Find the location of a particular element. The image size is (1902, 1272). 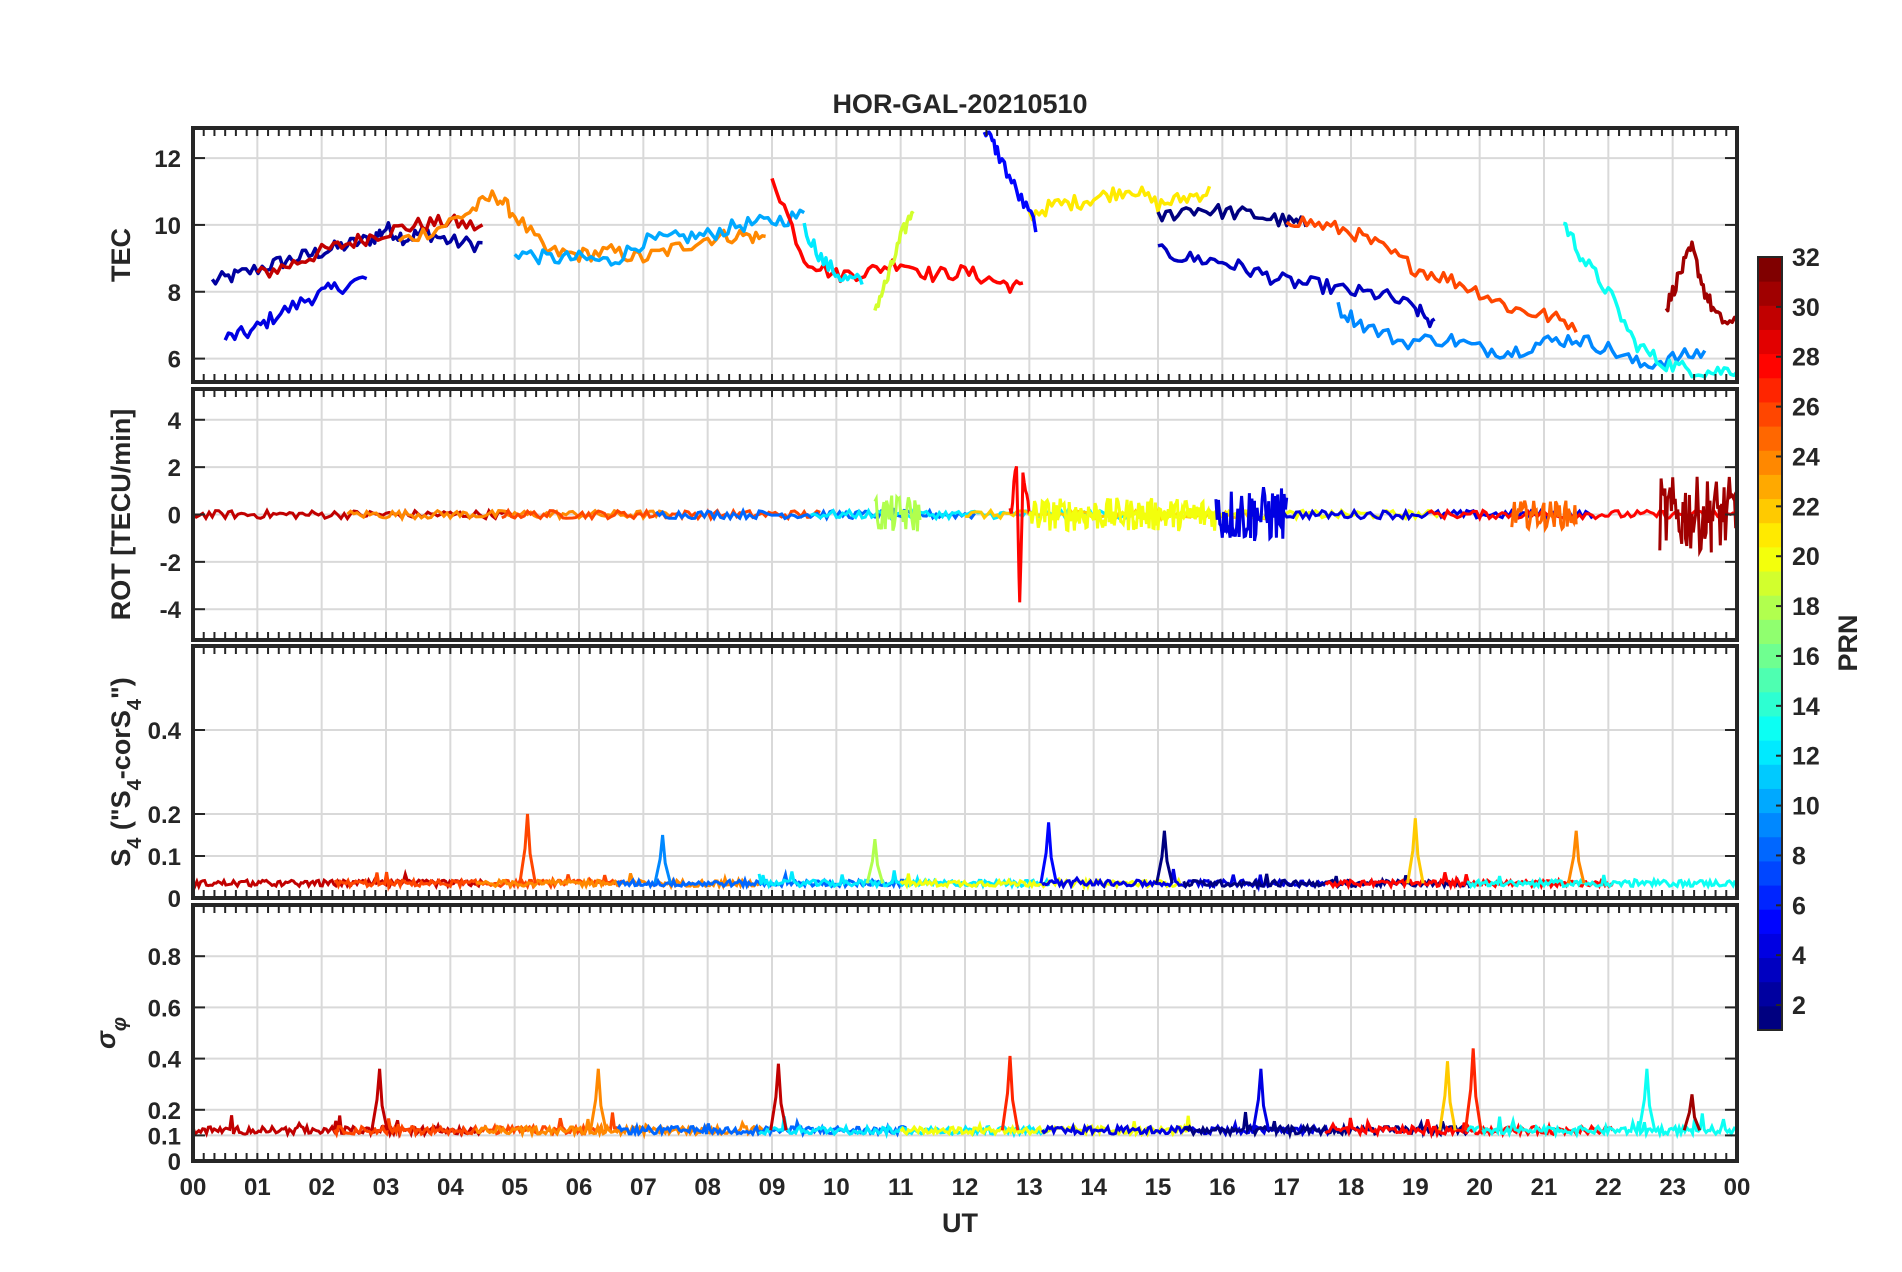

y-tick-label: -4 is located at coordinates (171, 610).